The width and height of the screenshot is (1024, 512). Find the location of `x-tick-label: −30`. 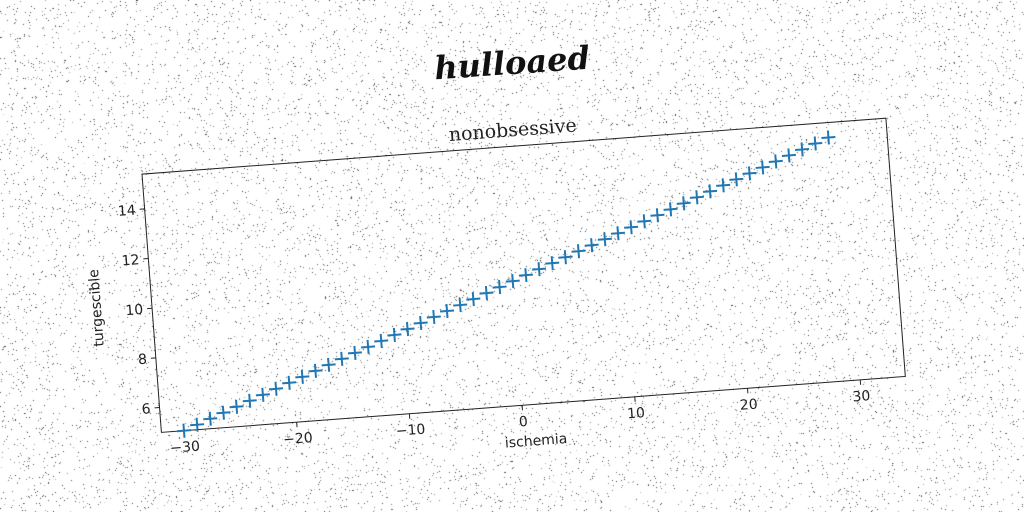

x-tick-label: −30 is located at coordinates (185, 448).